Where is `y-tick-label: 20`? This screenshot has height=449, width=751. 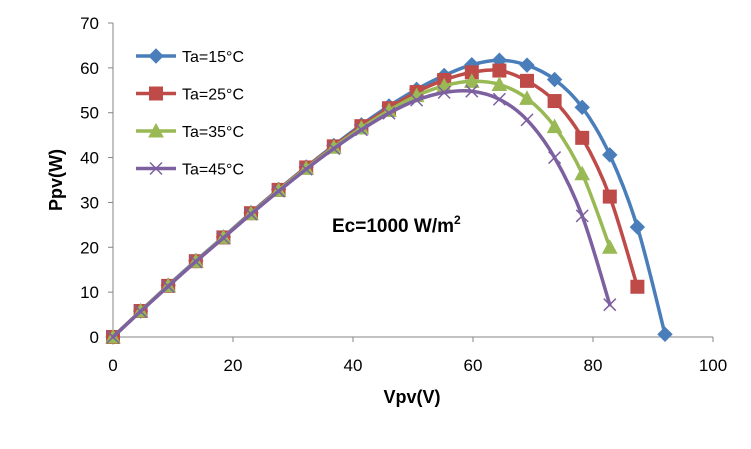 y-tick-label: 20 is located at coordinates (89, 247).